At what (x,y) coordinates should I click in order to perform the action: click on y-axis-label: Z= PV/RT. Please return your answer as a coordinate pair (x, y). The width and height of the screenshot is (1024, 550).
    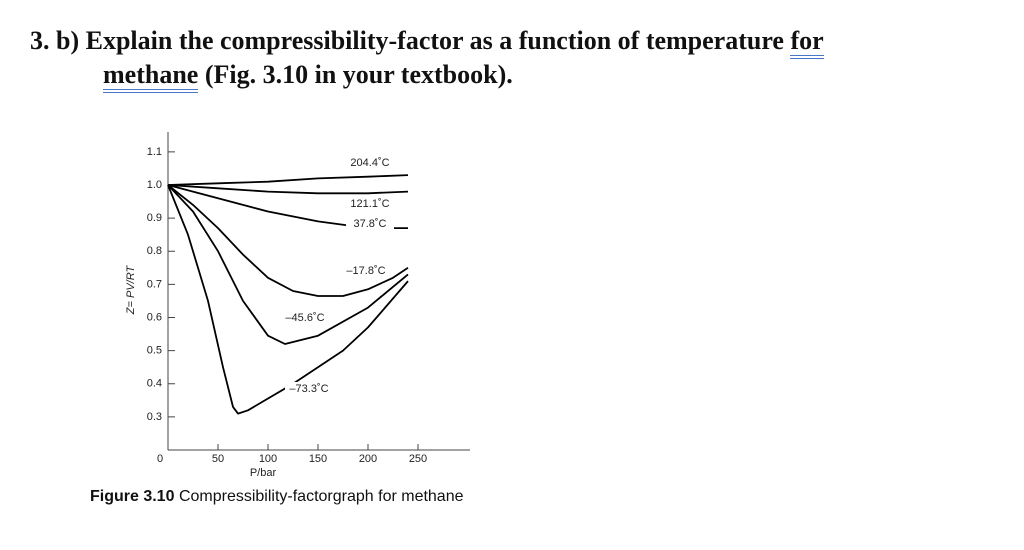
    Looking at the image, I should click on (131, 290).